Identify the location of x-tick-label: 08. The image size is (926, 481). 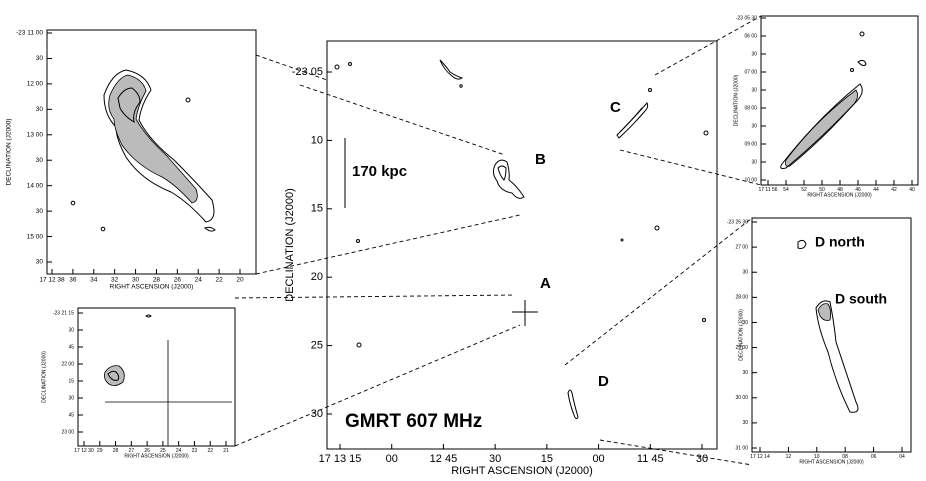
(845, 457).